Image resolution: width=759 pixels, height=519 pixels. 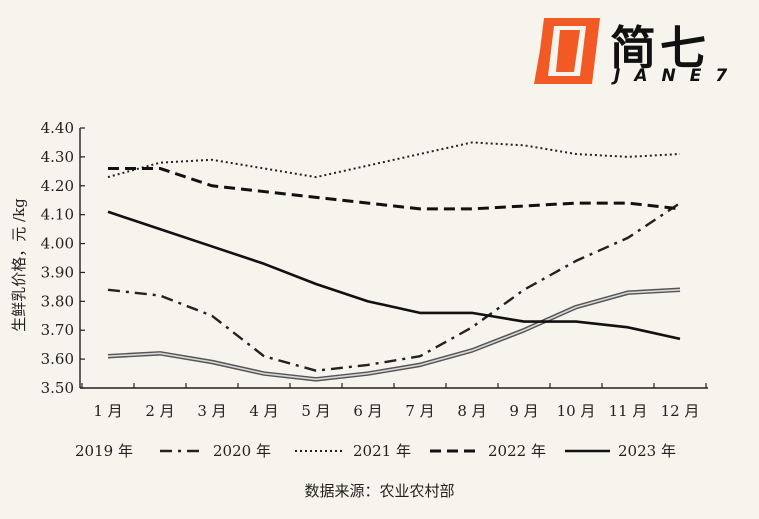 What do you see at coordinates (57, 388) in the screenshot?
I see `y-tick-label: 3.50` at bounding box center [57, 388].